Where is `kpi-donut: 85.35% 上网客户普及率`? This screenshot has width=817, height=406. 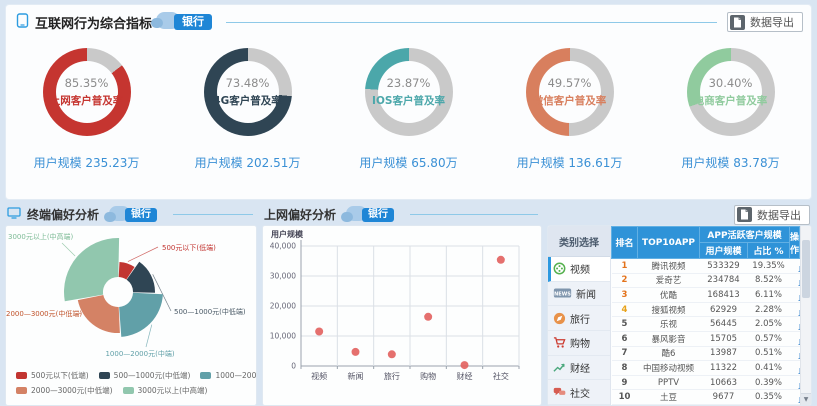 kpi-donut: 85.35% 上网客户普及率 is located at coordinates (86, 92).